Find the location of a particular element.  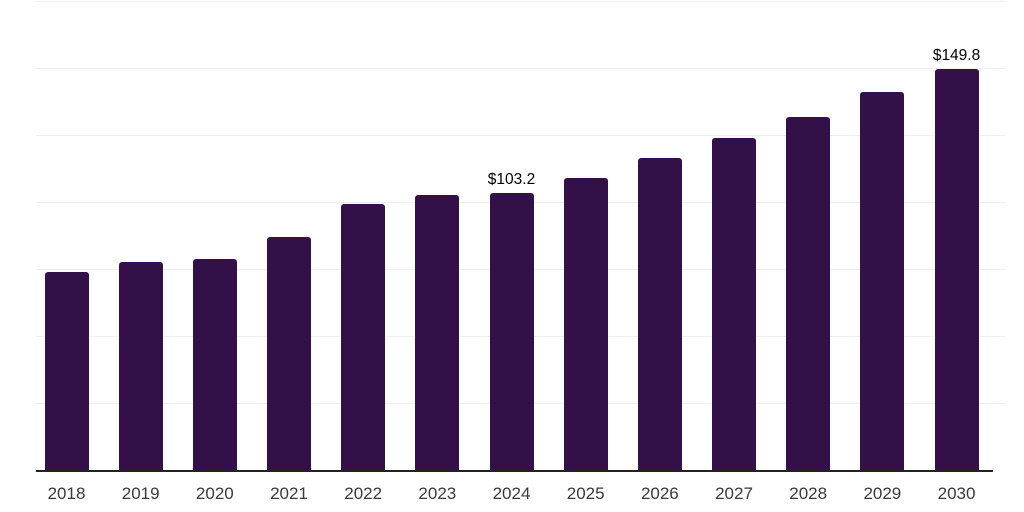

bar-2028 is located at coordinates (808, 293).